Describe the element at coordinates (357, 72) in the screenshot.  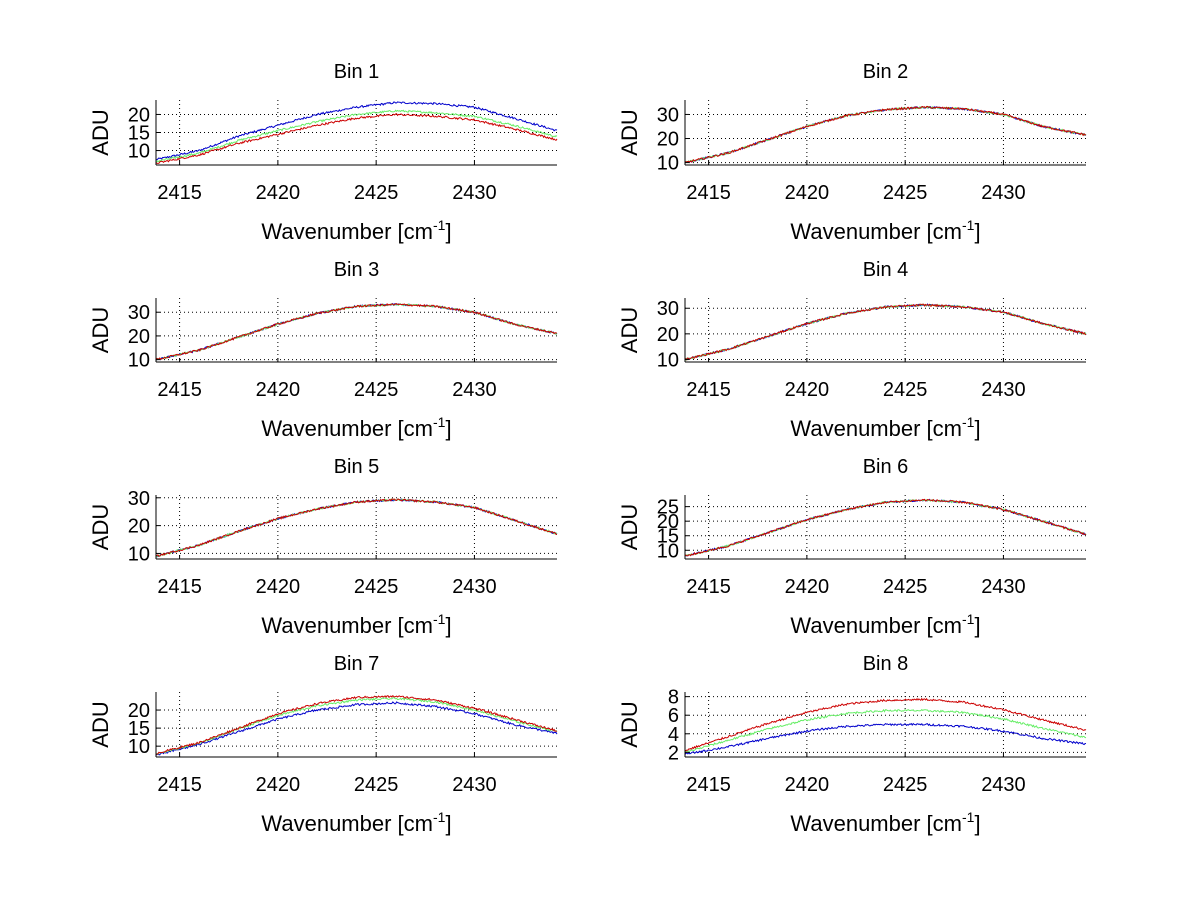
I see `subplot-title: Bin 1` at that location.